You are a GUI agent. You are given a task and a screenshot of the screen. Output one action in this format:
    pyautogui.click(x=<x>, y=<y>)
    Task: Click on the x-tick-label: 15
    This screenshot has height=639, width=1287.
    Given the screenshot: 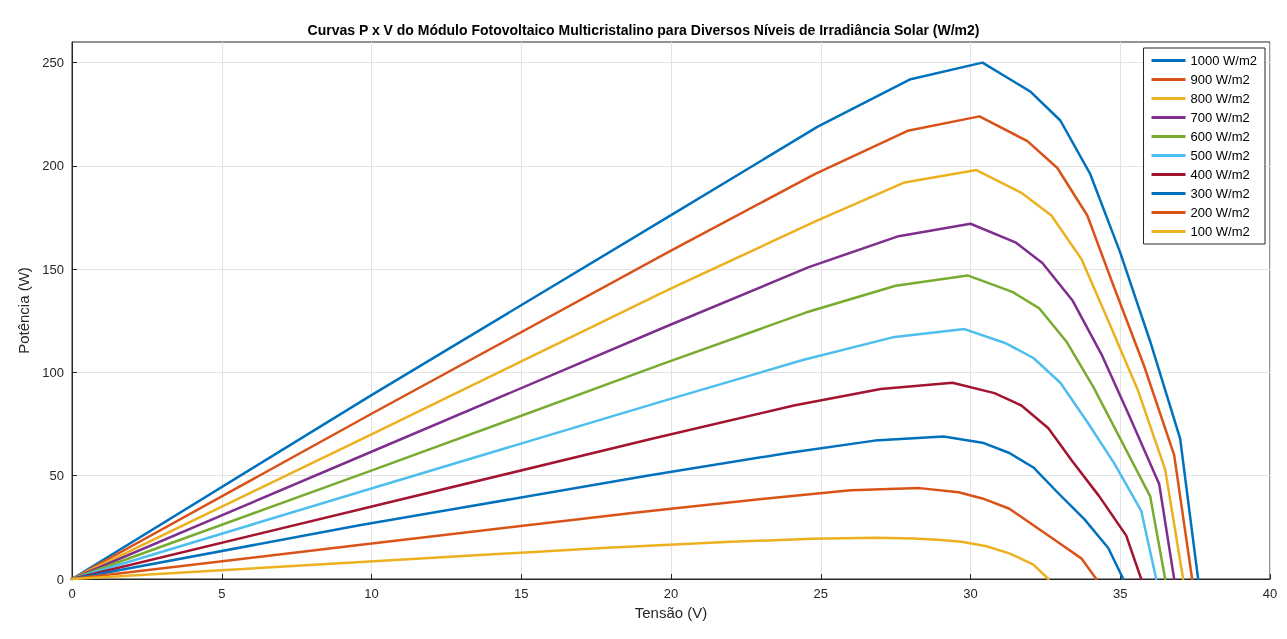 What is the action you would take?
    pyautogui.click(x=521, y=593)
    